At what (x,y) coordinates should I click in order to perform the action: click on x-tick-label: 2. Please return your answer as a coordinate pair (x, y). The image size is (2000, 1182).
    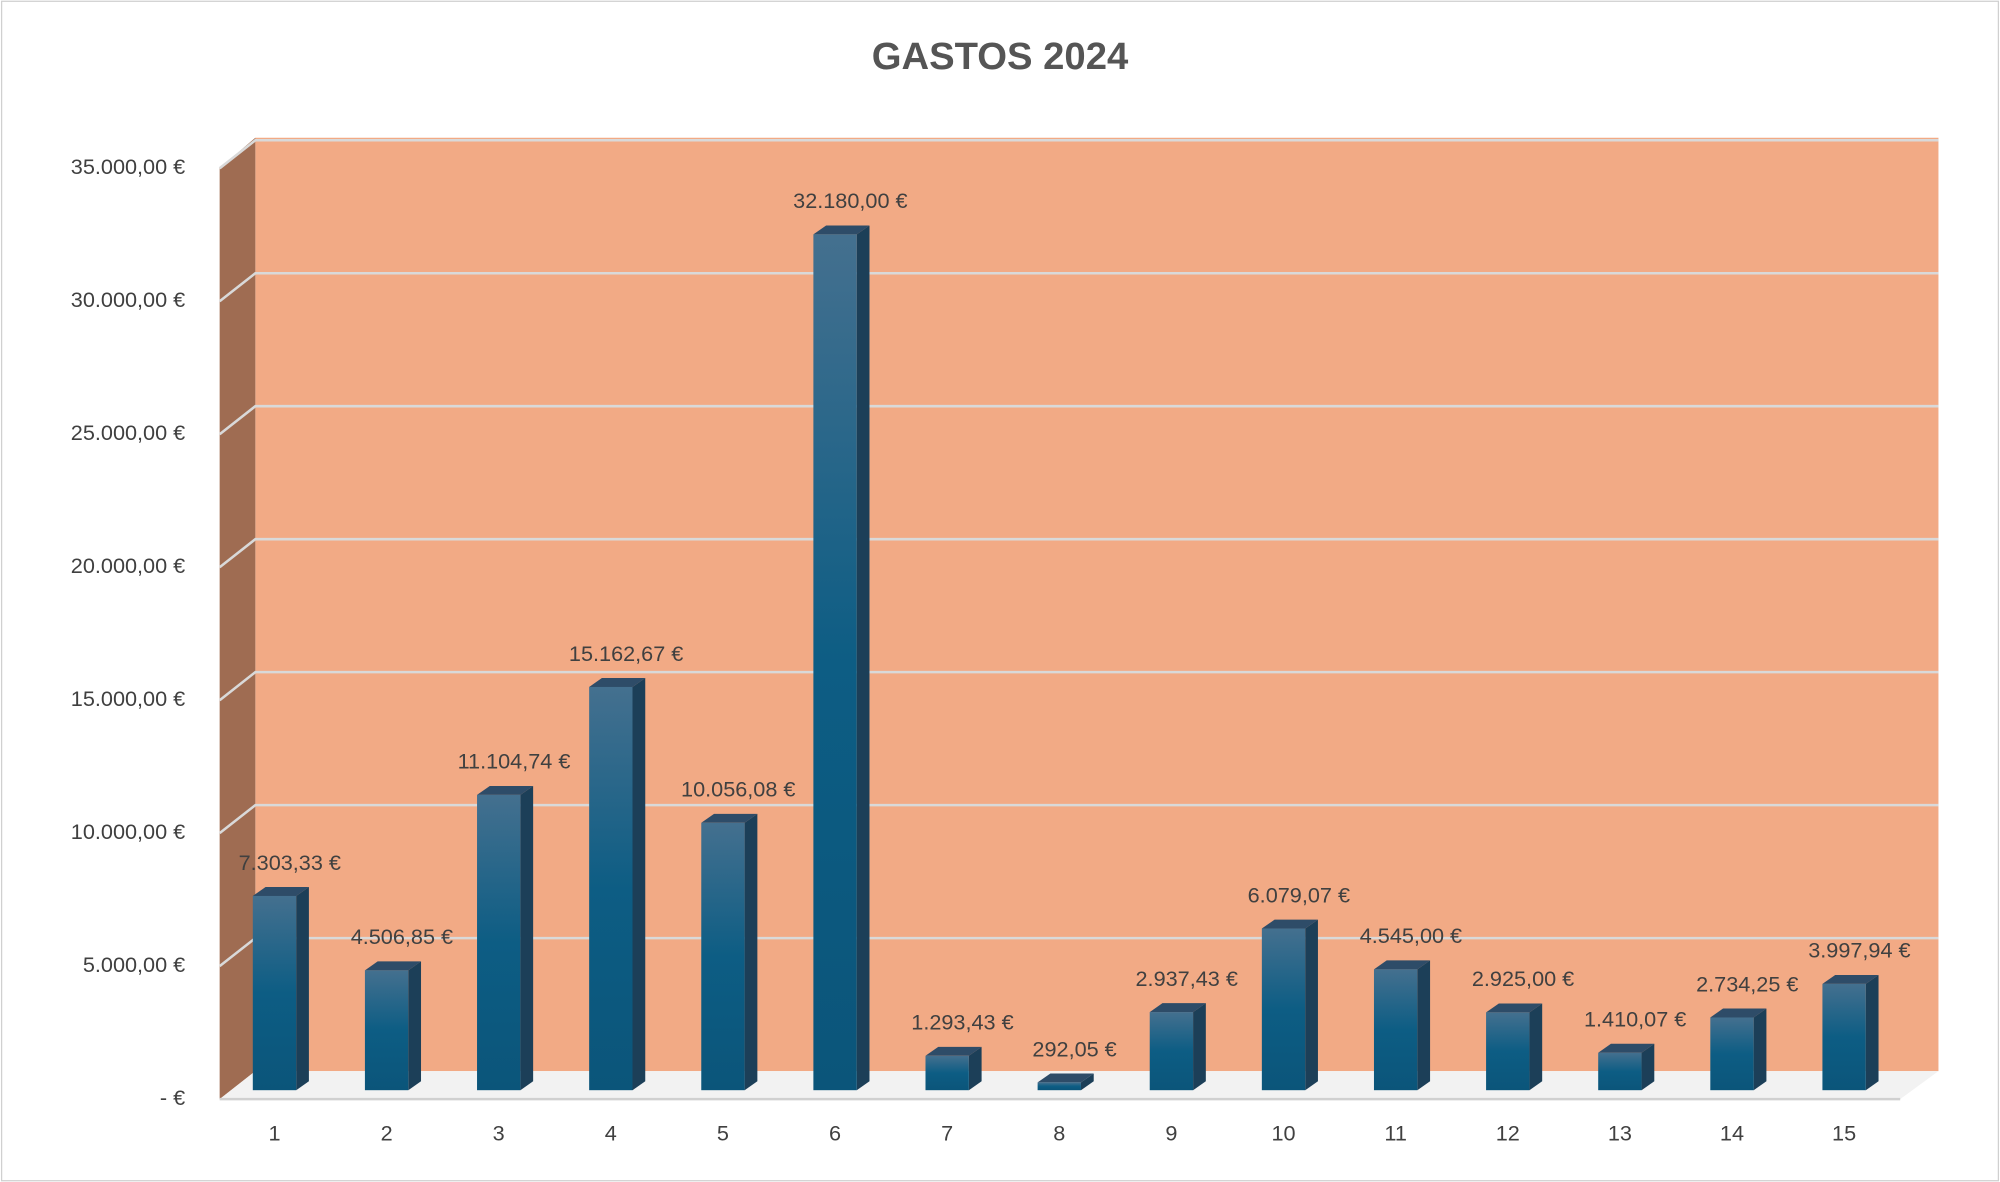
    Looking at the image, I should click on (387, 1133).